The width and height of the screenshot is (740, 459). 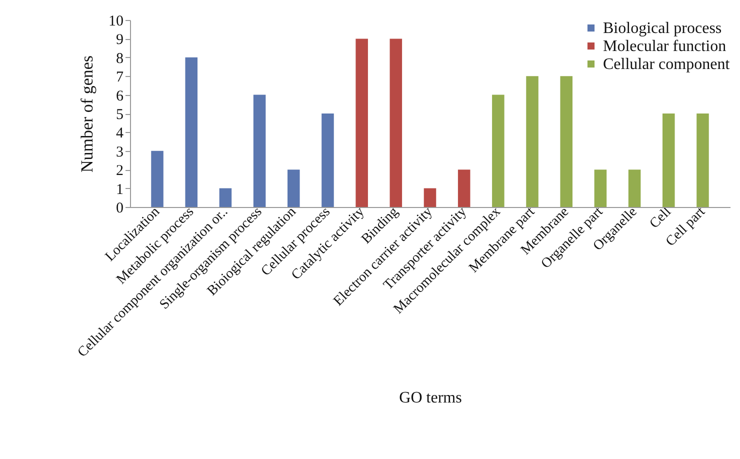 What do you see at coordinates (120, 134) in the screenshot?
I see `y-tick-label: 4` at bounding box center [120, 134].